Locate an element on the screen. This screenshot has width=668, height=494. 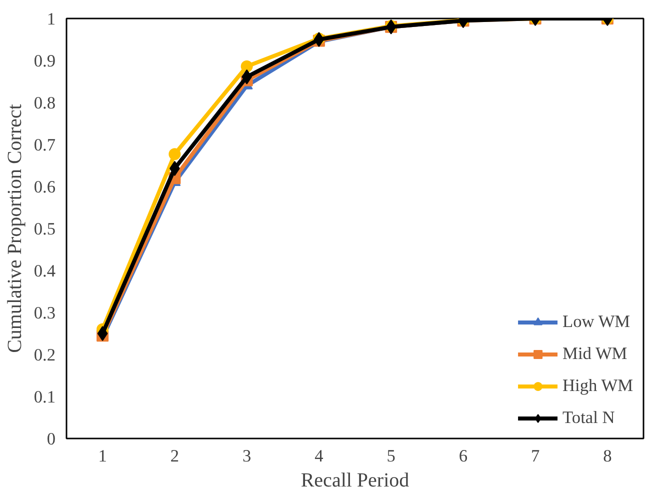
y-axis-title: Cumulative Proportion Correct is located at coordinates (15, 228).